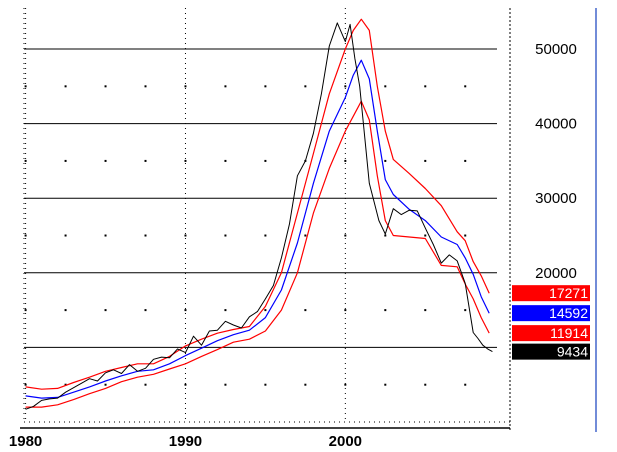 Image resolution: width=617 pixels, height=452 pixels. Describe the element at coordinates (556, 49) in the screenshot. I see `y-tick-label: 50000` at that location.